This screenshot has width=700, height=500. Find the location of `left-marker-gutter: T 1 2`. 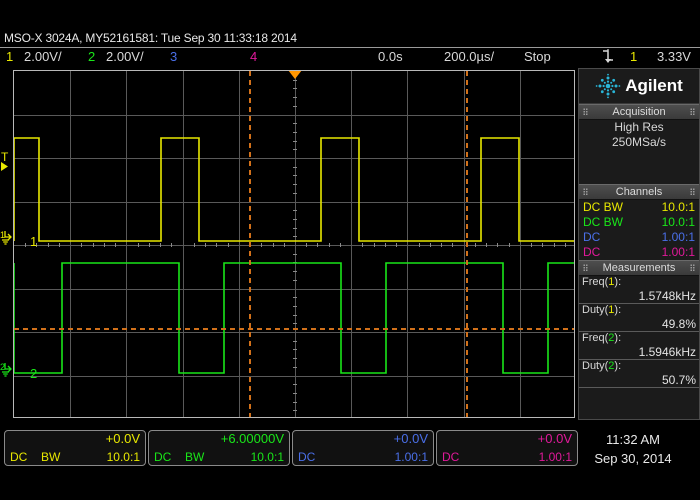

left-marker-gutter: T 1 2 is located at coordinates (6, 244).